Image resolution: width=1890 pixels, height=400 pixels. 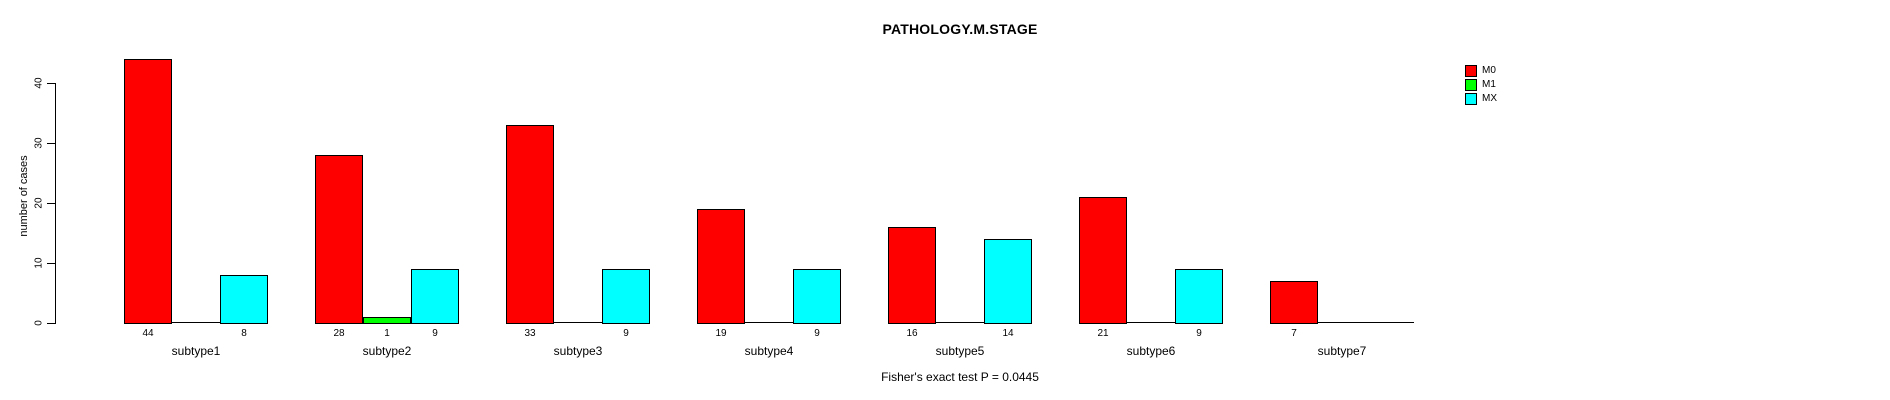 I want to click on y-axis-tick-label: 20, so click(x=39, y=203).